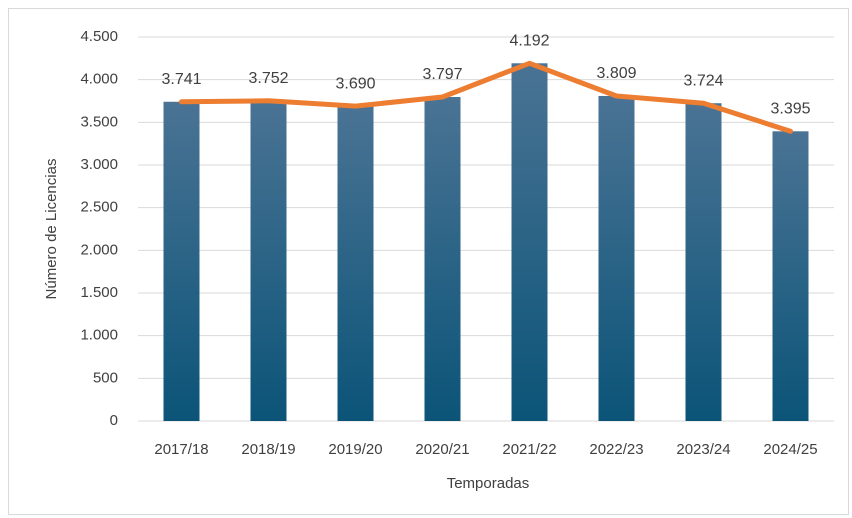  I want to click on x-axis-title: Temporadas, so click(488, 483).